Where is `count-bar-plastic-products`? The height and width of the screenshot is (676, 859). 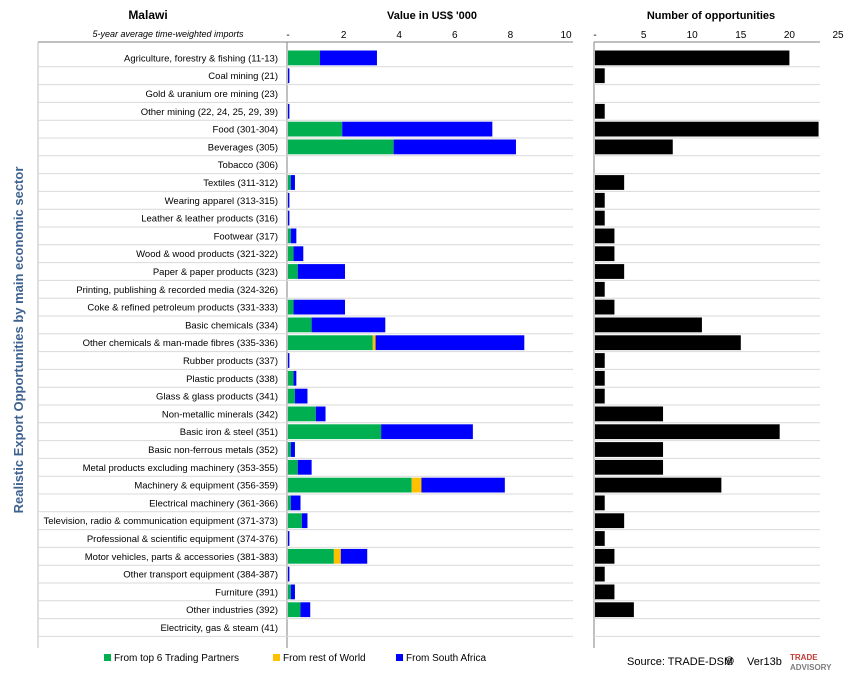
count-bar-plastic-products is located at coordinates (600, 378).